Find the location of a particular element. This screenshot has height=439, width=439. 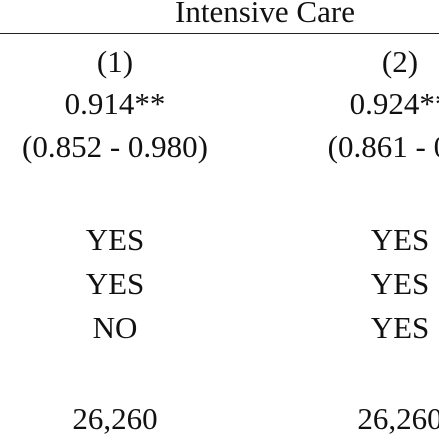

group-header-intensive-care: Intensive Care is located at coordinates (265, 14).